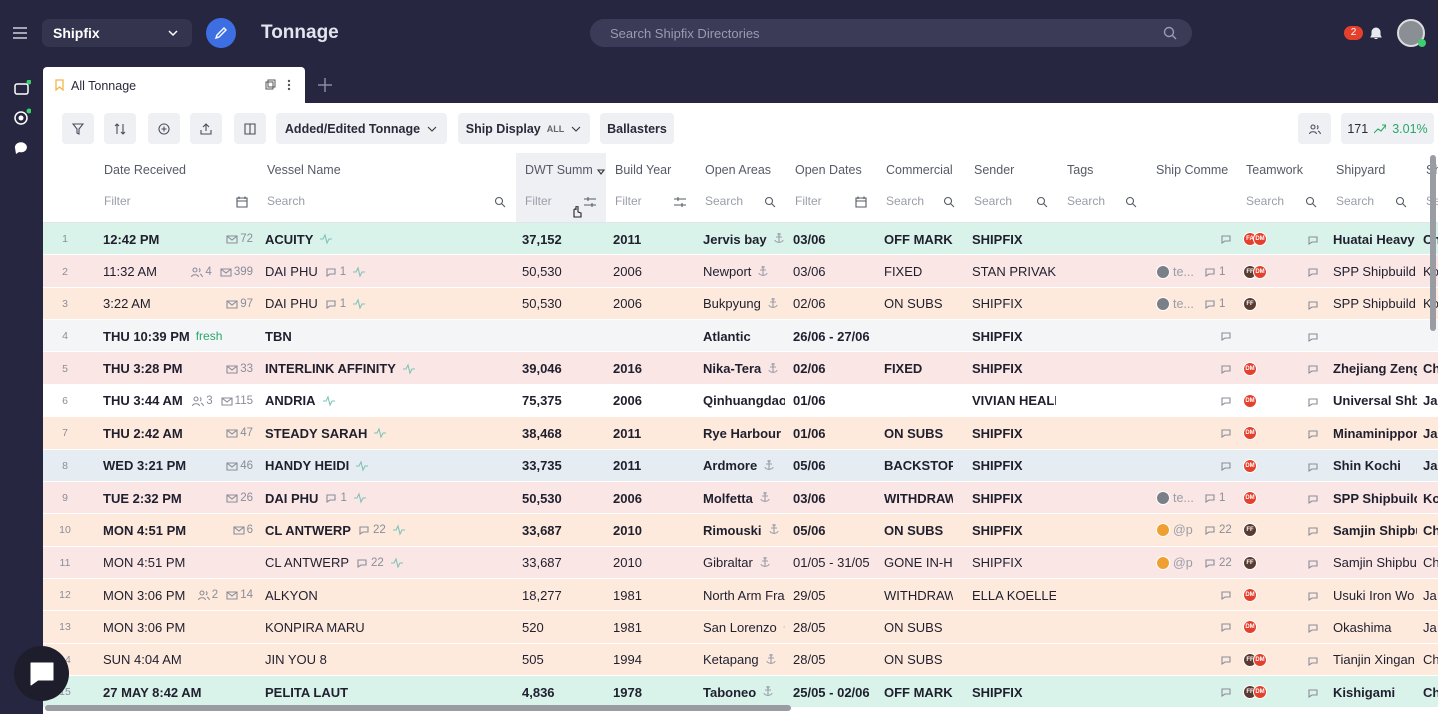  Describe the element at coordinates (727, 272) in the screenshot. I see `open-area: Newport` at that location.